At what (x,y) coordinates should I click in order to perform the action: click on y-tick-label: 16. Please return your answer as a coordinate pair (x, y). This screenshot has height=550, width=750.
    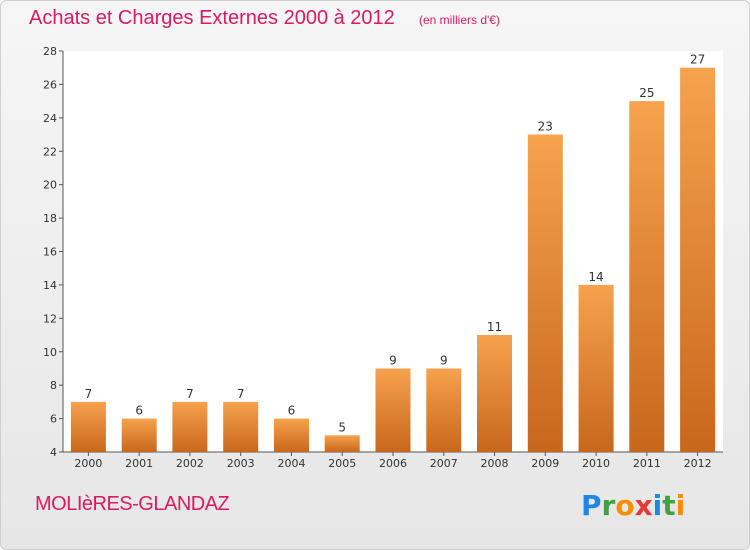
    Looking at the image, I should click on (50, 252).